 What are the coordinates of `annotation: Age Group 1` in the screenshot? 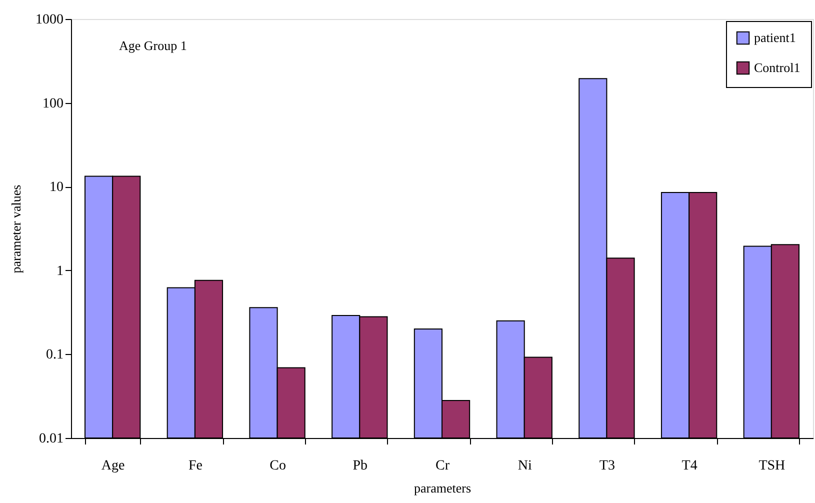 It's located at (153, 45).